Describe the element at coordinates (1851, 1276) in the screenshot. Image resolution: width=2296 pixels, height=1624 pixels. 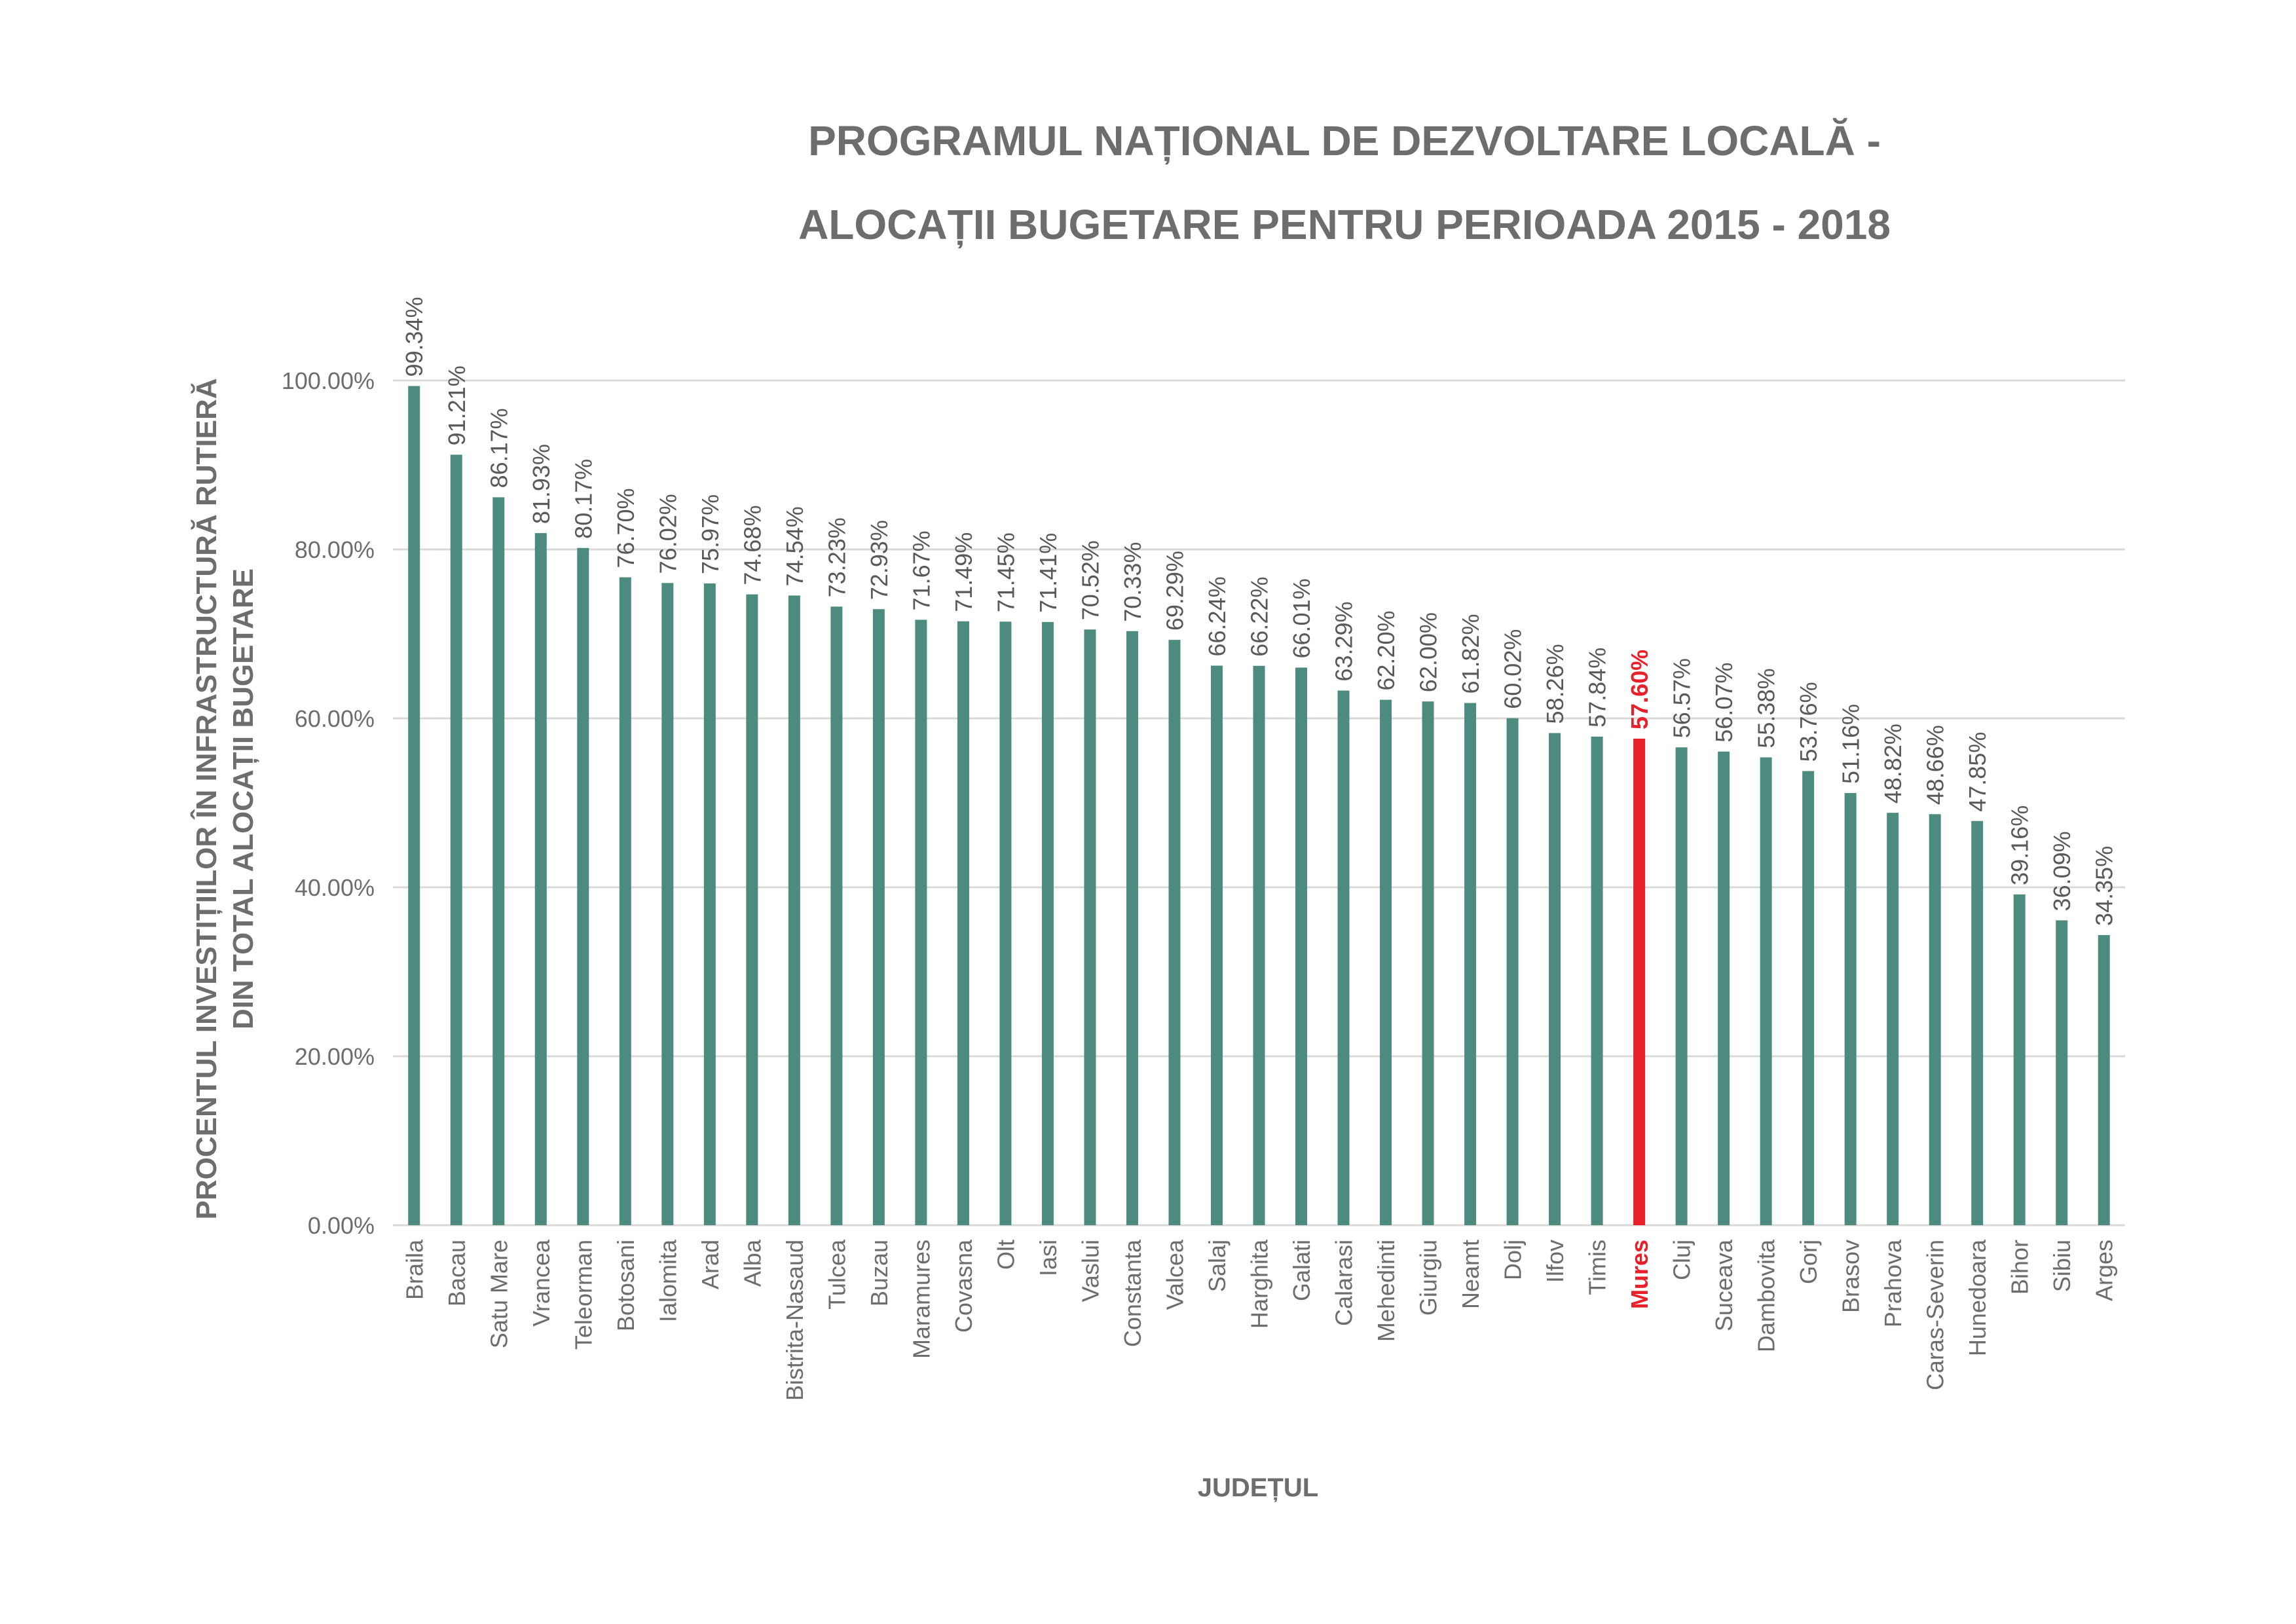
I see `x-tick-label: Brasov` at that location.